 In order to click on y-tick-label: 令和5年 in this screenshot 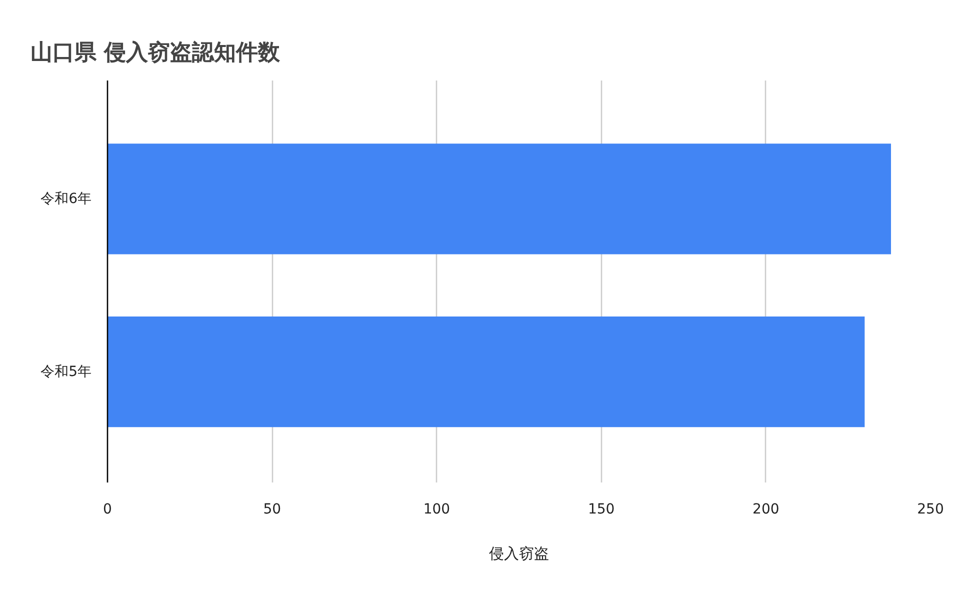, I will do `click(66, 372)`.